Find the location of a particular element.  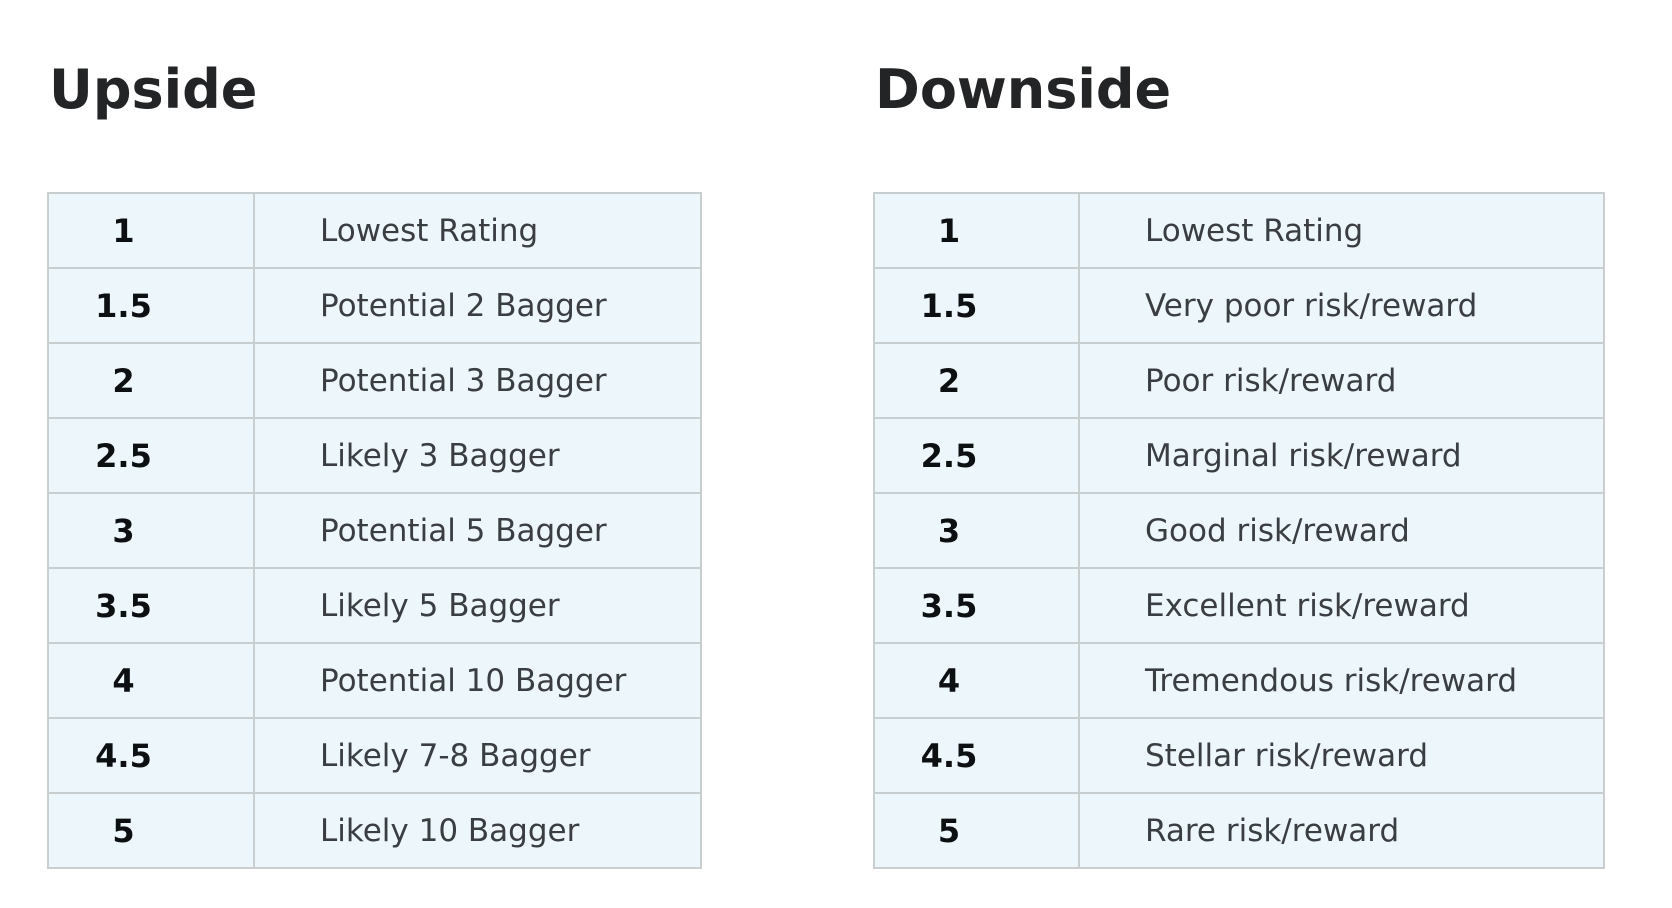

table-row: 2.5 Marginal risk/reward is located at coordinates (1239, 455).